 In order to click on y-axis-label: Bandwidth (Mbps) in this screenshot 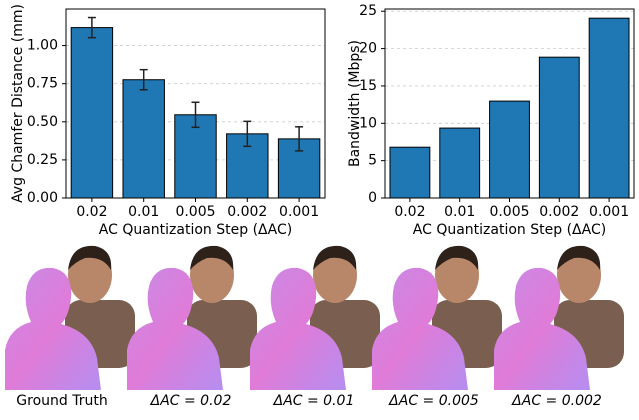, I will do `click(355, 103)`.